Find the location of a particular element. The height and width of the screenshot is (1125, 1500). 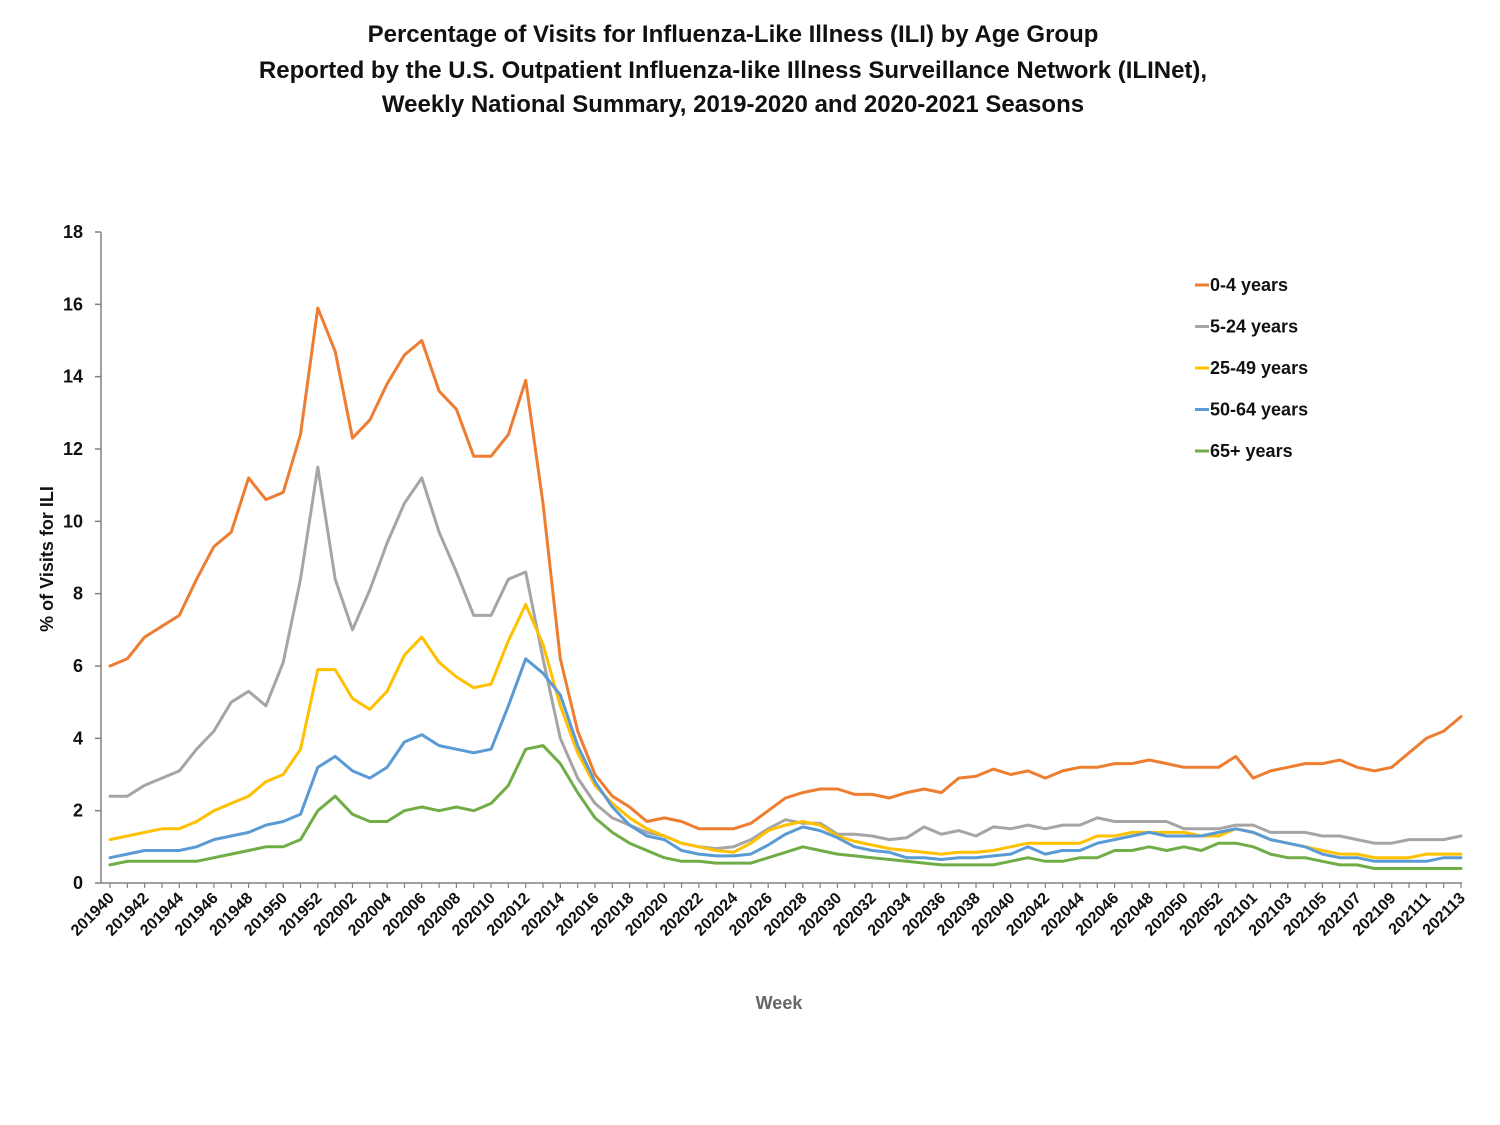

legend-label: 65+ years is located at coordinates (1251, 451).